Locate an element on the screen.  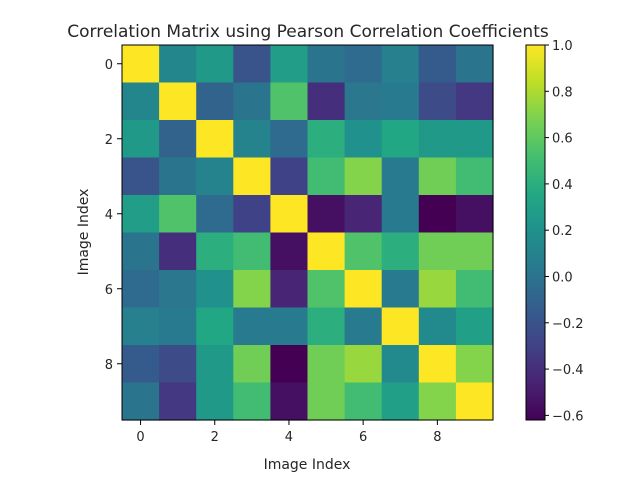
colorbar-tick-label: 1.0 is located at coordinates (562, 46).